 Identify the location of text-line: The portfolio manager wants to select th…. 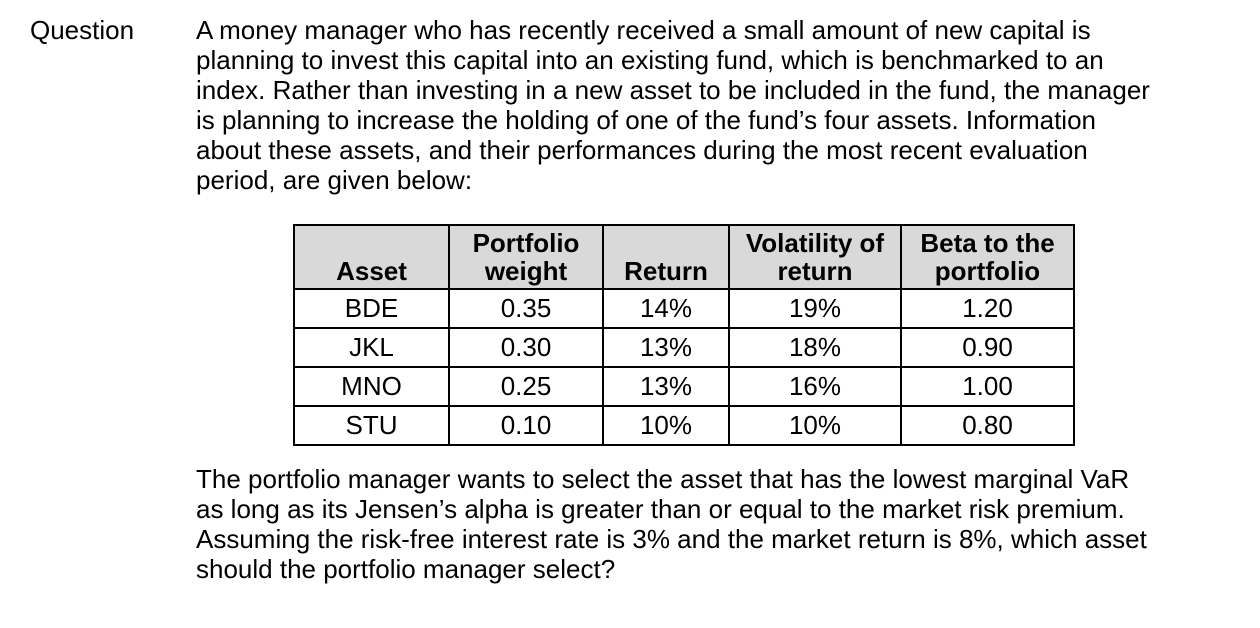
(663, 479).